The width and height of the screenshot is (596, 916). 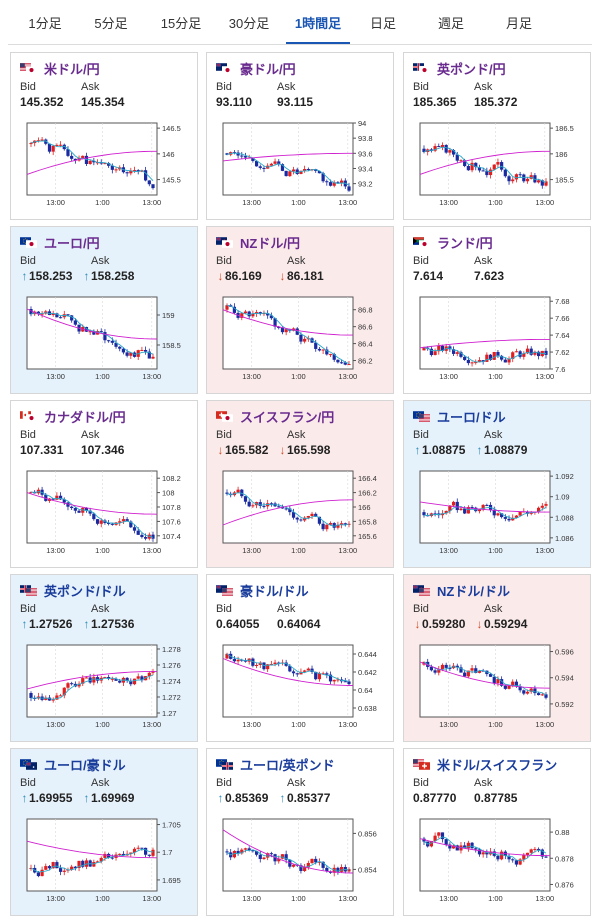 What do you see at coordinates (171, 681) in the screenshot?
I see `y-tick-label: 1.274` at bounding box center [171, 681].